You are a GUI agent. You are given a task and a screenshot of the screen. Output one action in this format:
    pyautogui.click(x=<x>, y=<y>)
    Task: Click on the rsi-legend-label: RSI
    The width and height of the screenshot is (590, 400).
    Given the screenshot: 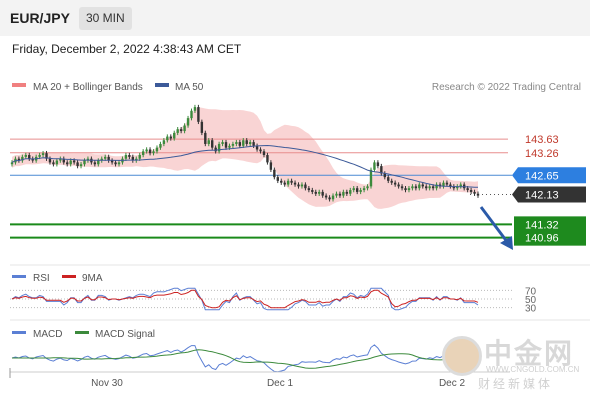 What is the action you would take?
    pyautogui.click(x=41, y=278)
    